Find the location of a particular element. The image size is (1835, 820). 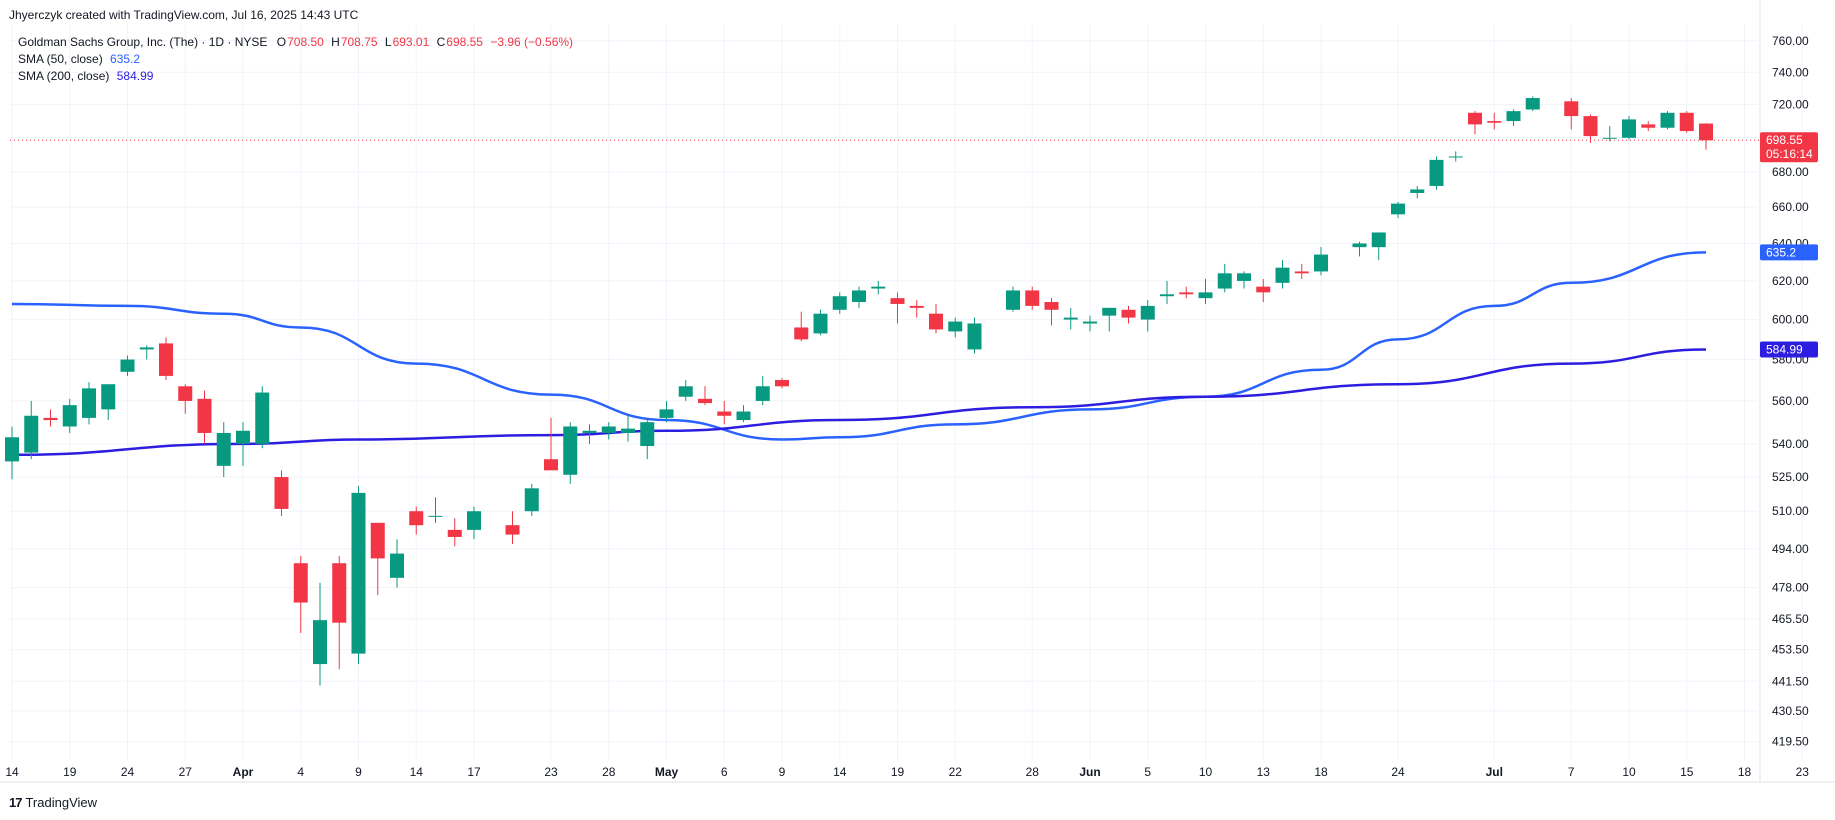

price-tick-label: 478.00 is located at coordinates (1790, 588).